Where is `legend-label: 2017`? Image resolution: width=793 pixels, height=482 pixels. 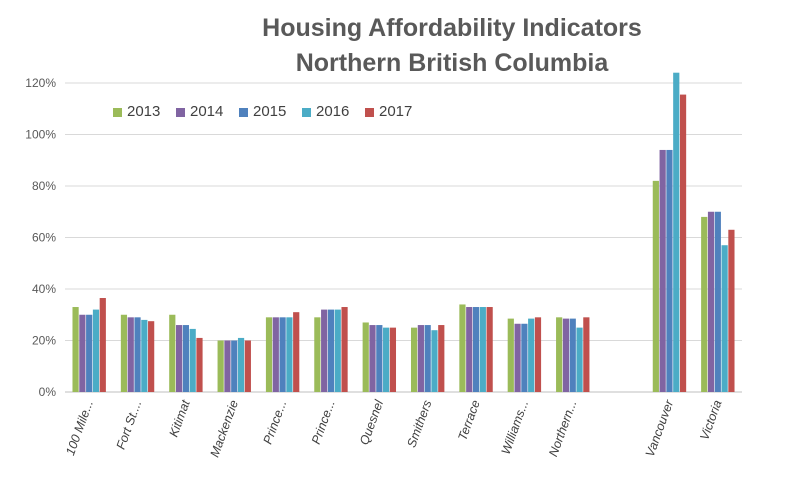
legend-label: 2017 is located at coordinates (395, 111).